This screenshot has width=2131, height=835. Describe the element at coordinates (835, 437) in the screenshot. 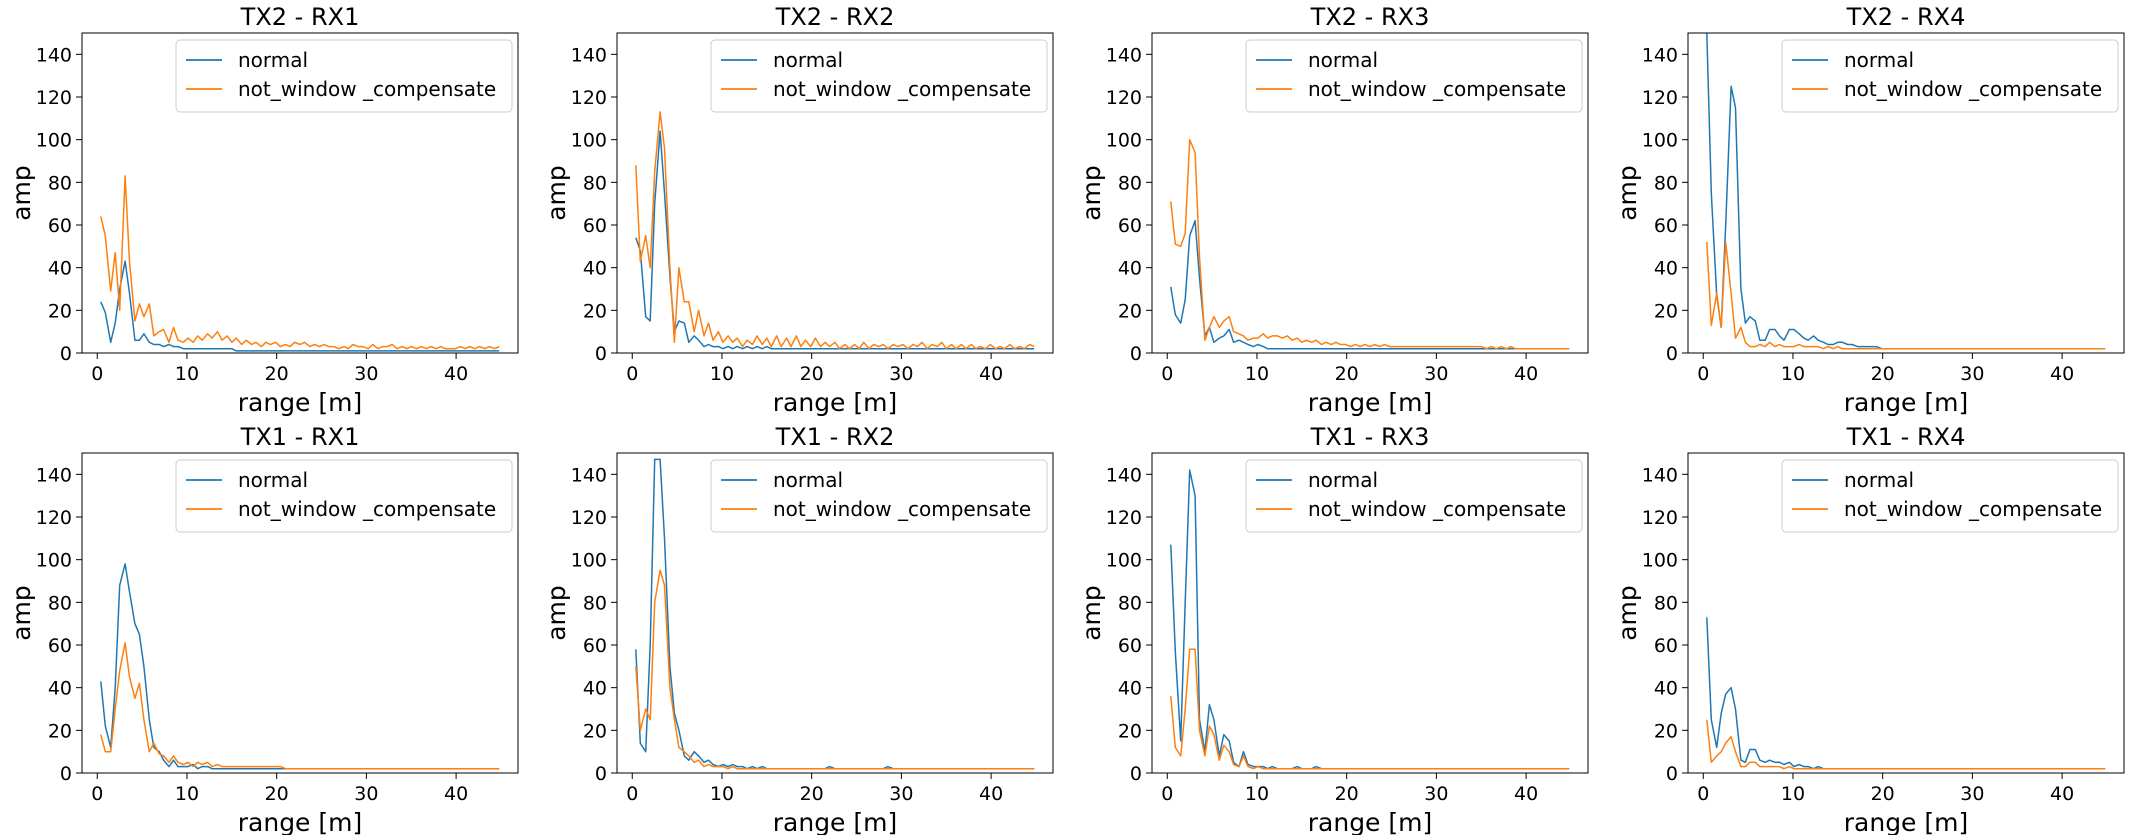

I see `subplot-title: TX1 - RX2` at that location.